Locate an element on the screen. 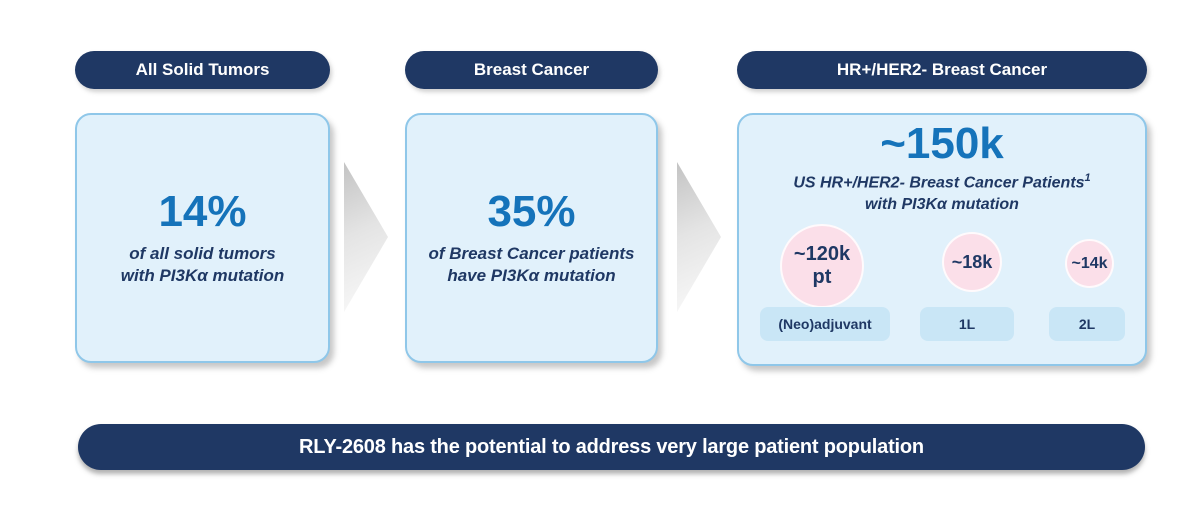 This screenshot has height=510, width=1201. stat-value: ~150k is located at coordinates (942, 143).